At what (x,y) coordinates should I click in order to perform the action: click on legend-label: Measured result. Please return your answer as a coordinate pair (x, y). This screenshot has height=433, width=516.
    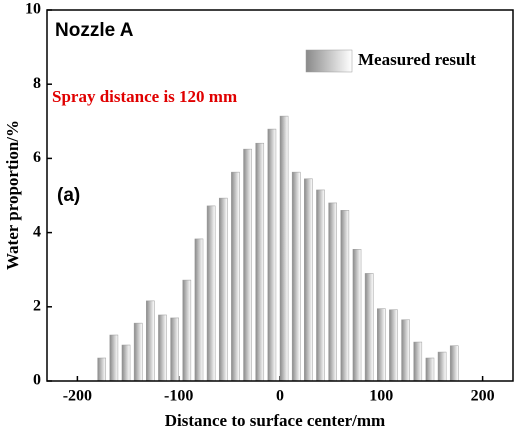
    Looking at the image, I should click on (417, 59).